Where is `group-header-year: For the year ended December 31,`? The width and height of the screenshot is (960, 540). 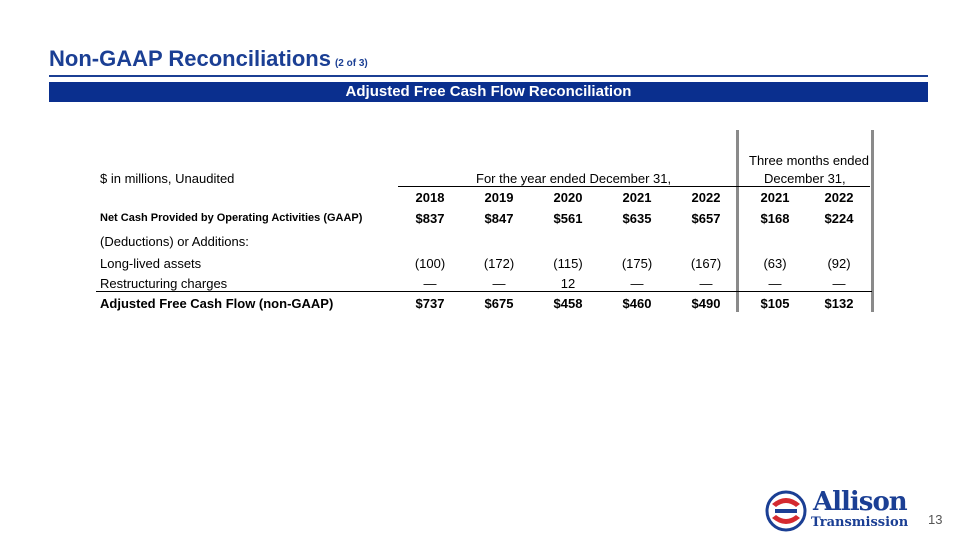 group-header-year: For the year ended December 31, is located at coordinates (574, 178).